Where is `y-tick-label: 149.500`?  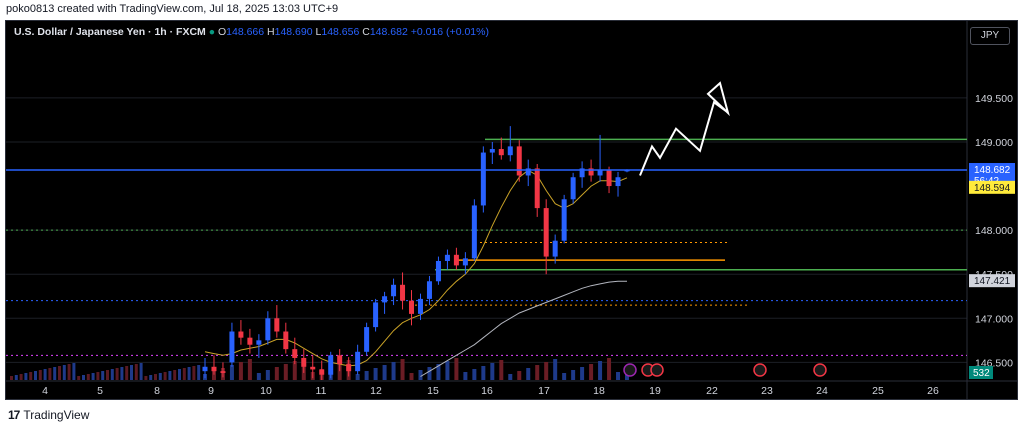
y-tick-label: 149.500 is located at coordinates (994, 99).